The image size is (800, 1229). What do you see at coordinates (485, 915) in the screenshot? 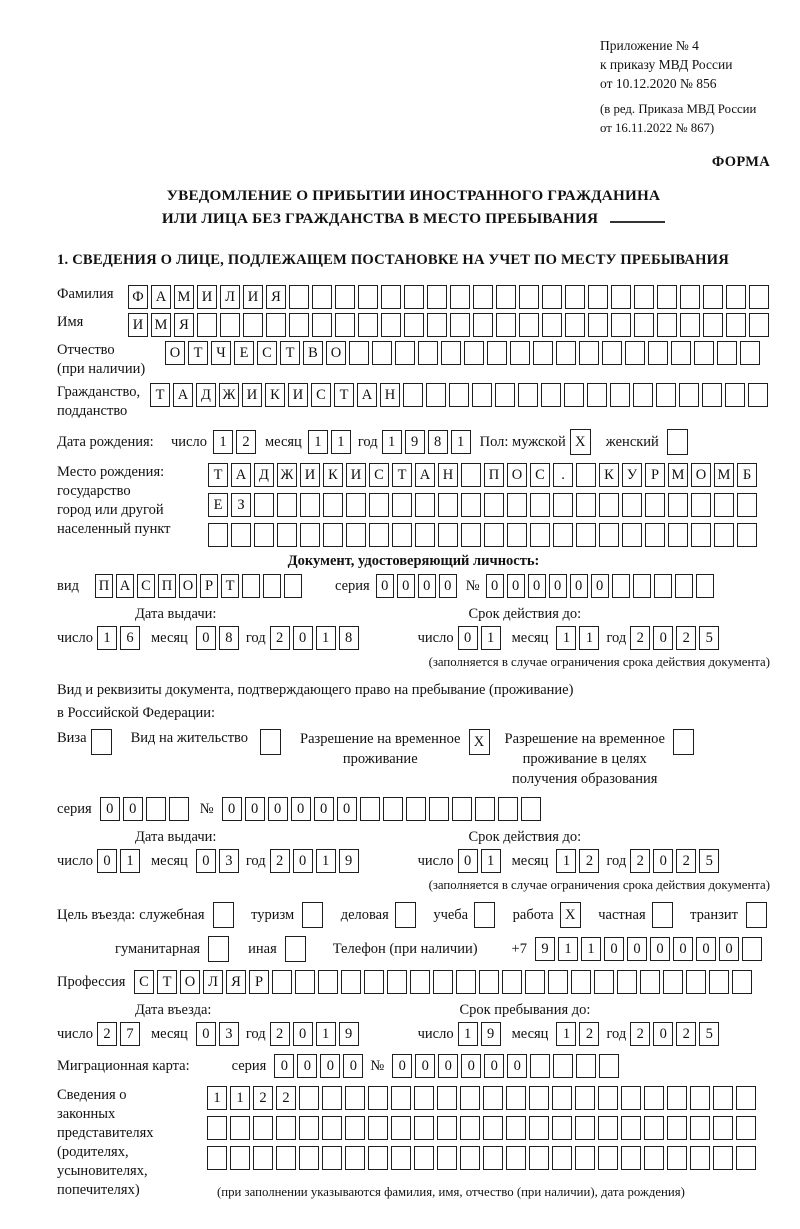
I see `purpose-ucheba-checkbox` at bounding box center [485, 915].